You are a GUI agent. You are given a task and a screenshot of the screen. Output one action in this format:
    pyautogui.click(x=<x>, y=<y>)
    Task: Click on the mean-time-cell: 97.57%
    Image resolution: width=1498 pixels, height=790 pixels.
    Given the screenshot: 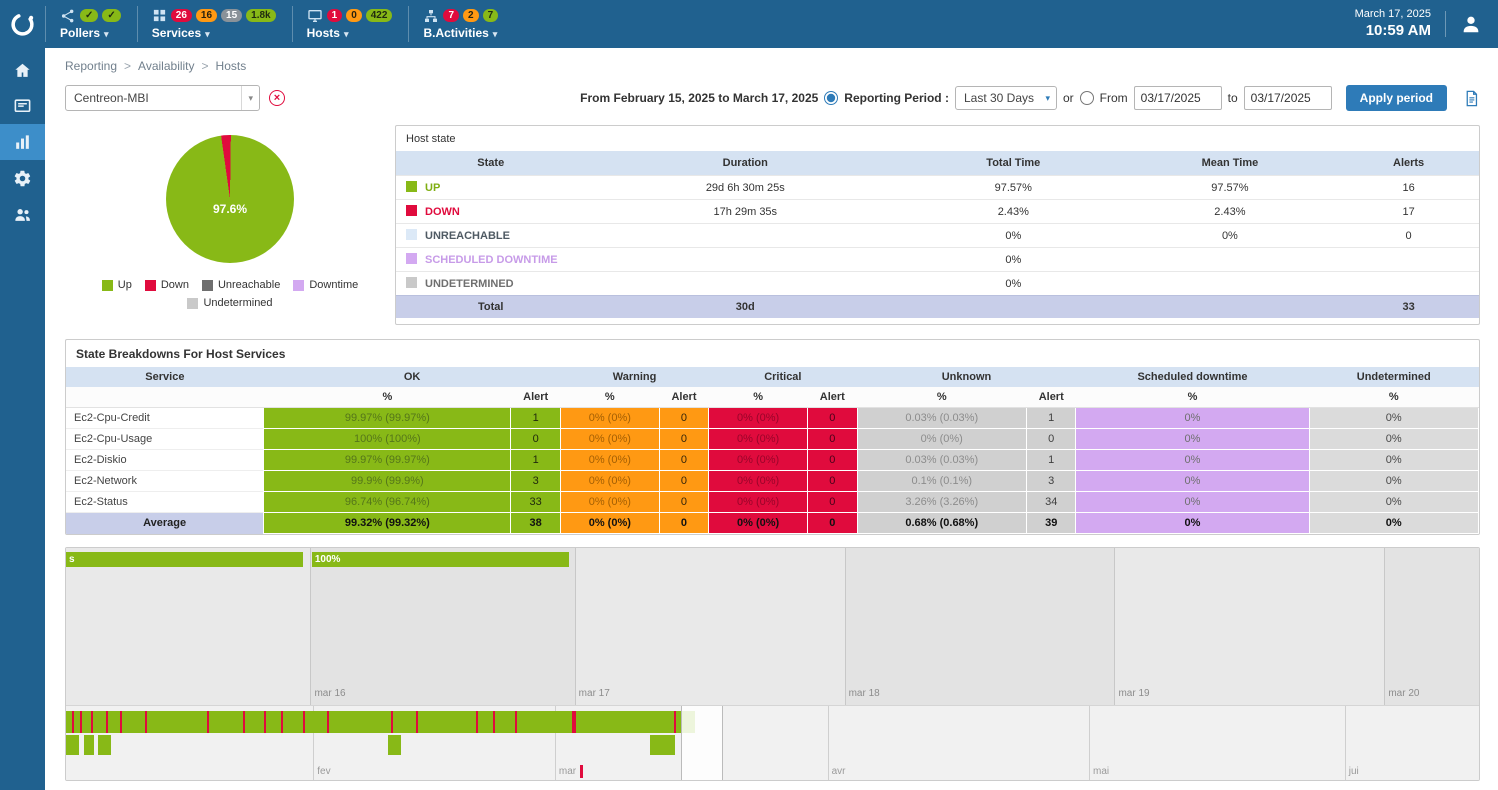 What is the action you would take?
    pyautogui.click(x=1230, y=187)
    